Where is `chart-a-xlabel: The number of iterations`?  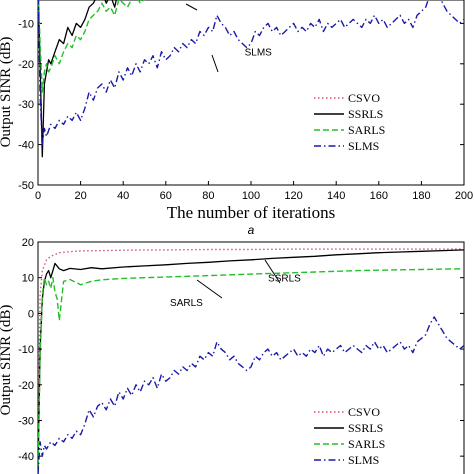
chart-a-xlabel: The number of iterations is located at coordinates (251, 212).